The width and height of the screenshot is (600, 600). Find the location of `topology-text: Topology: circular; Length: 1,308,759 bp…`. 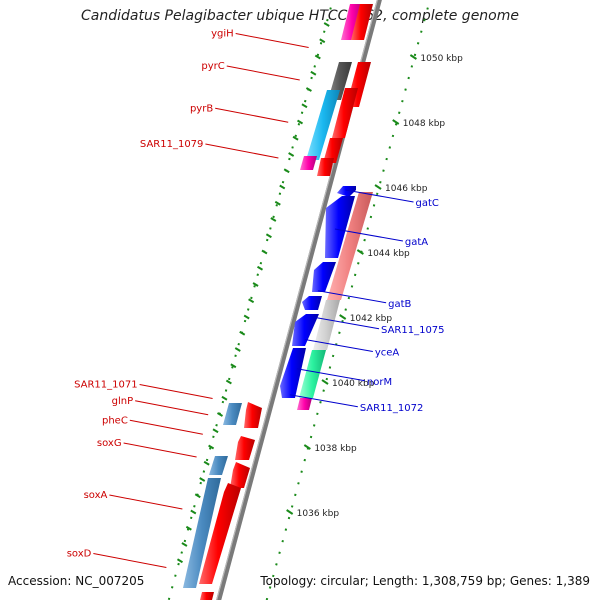

topology-text: Topology: circular; Length: 1,308,759 bp… is located at coordinates (425, 581).